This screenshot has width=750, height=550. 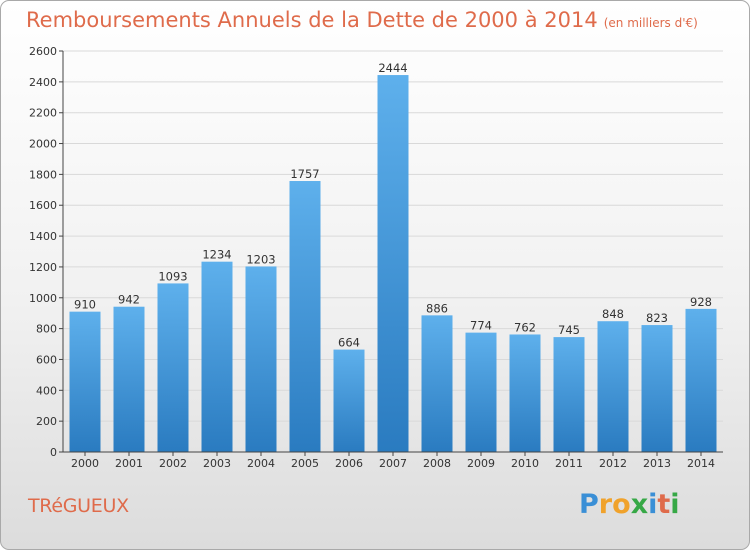 I want to click on data-label: 910, so click(x=85, y=305).